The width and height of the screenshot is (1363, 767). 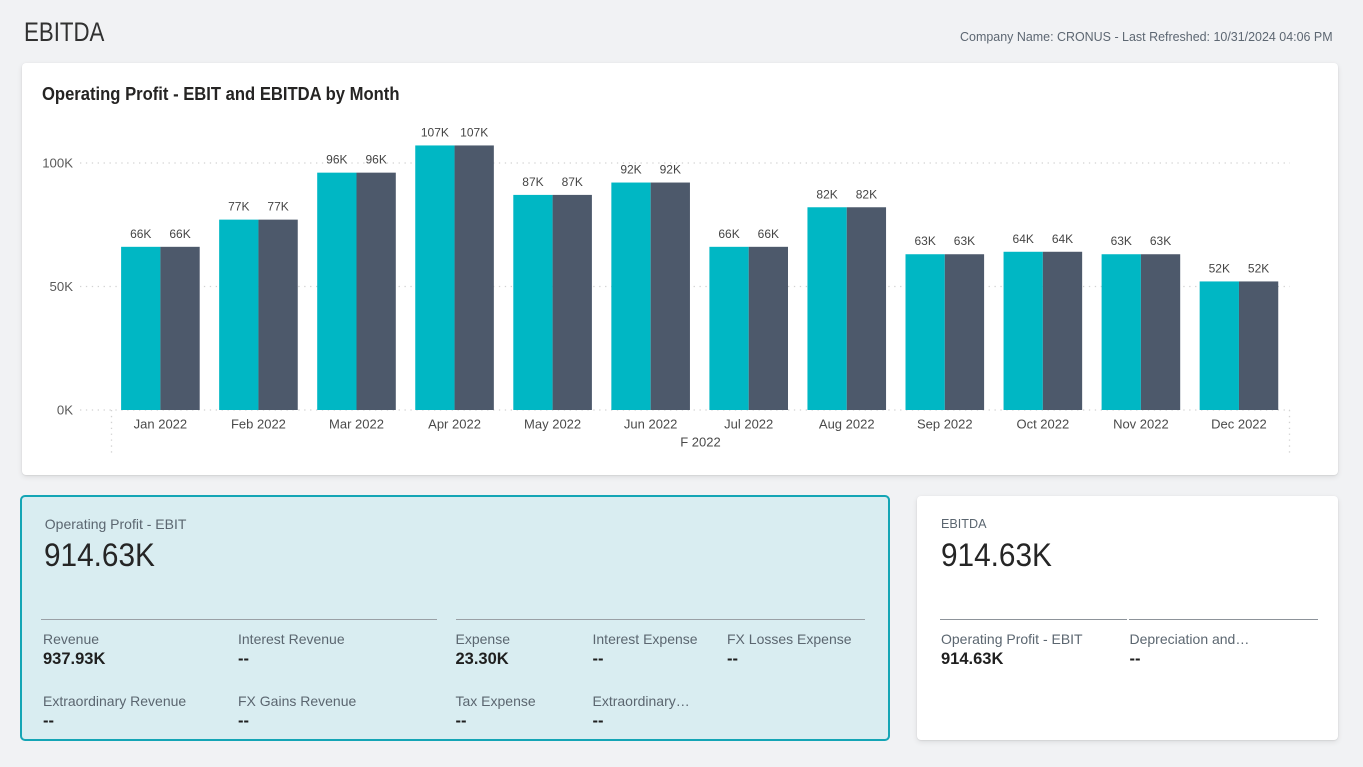 What do you see at coordinates (1042, 424) in the screenshot?
I see `svg-text: Oct 2022` at bounding box center [1042, 424].